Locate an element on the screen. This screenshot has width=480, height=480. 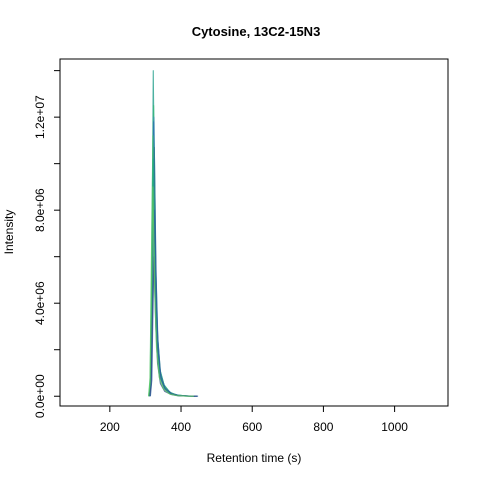
y-tick-label: 8.0e+06 is located at coordinates (40, 210).